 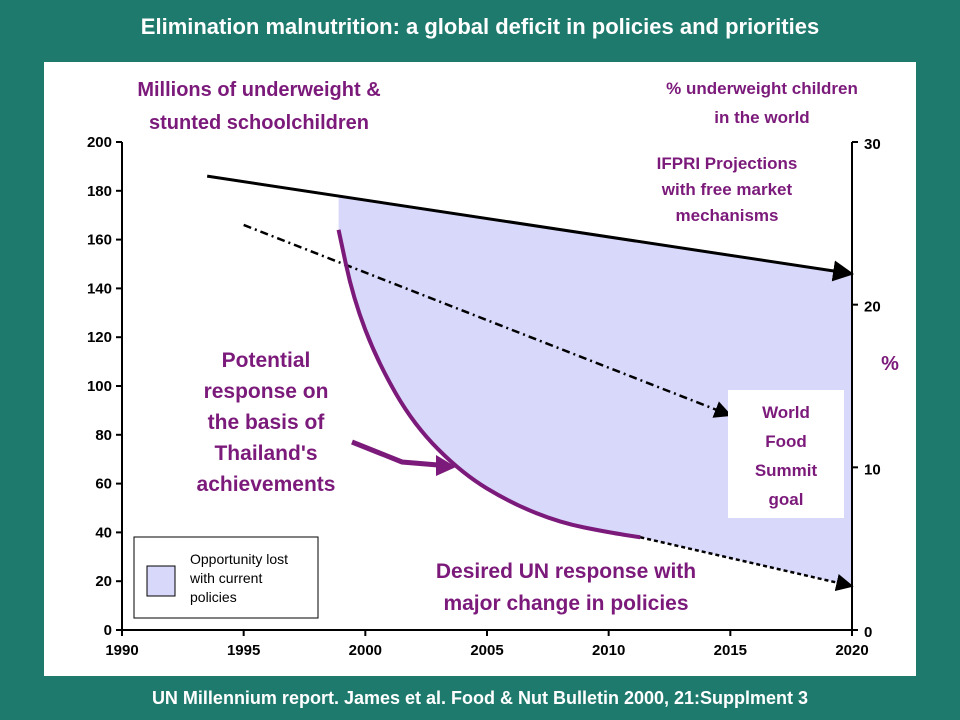 I want to click on ifpri-annotation-line2: with free market, so click(x=727, y=189).